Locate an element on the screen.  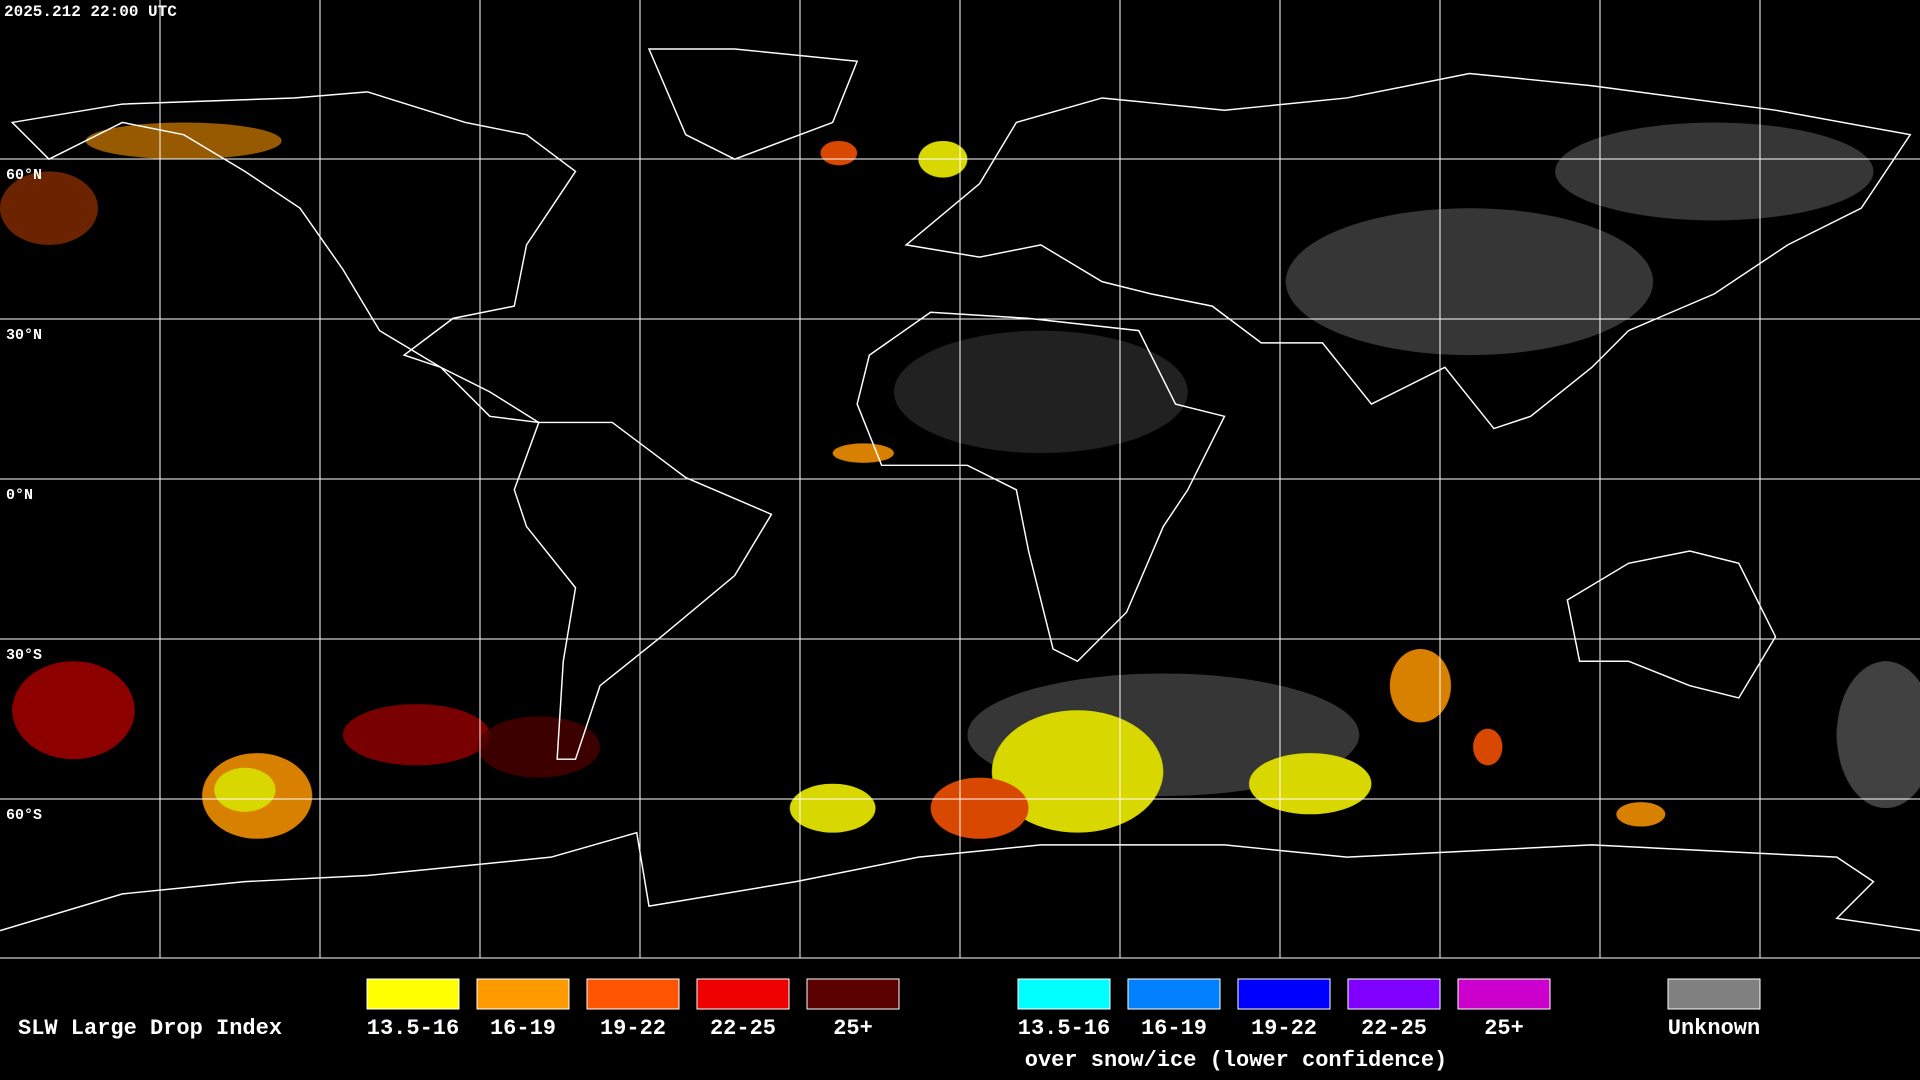
legend-label: Unknown is located at coordinates (1714, 1028).